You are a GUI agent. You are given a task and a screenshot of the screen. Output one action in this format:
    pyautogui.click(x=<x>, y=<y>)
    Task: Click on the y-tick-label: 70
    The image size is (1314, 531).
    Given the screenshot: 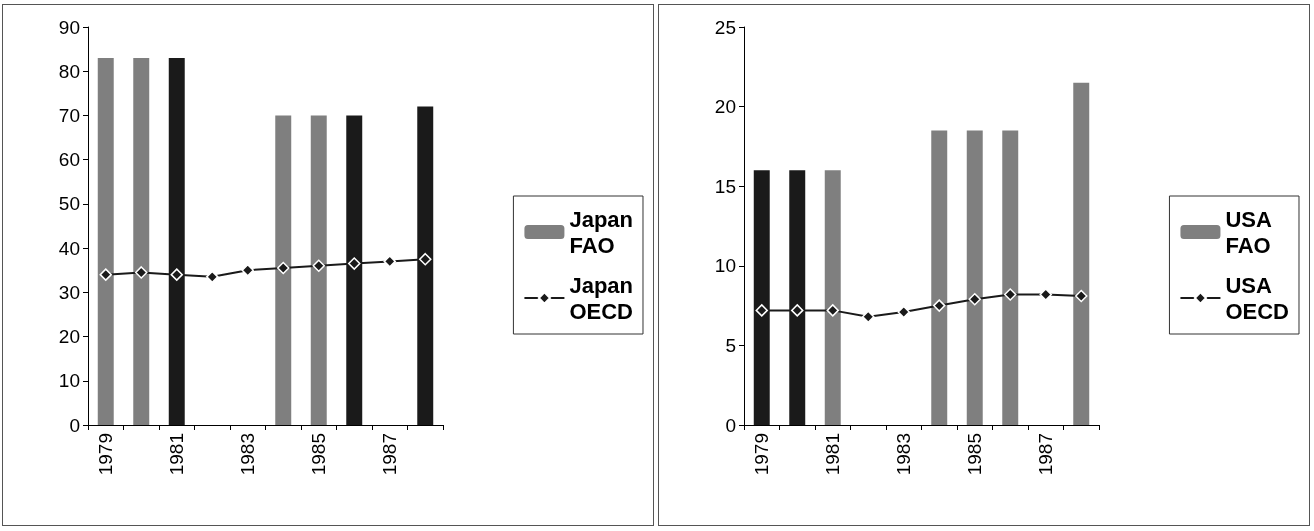 What is the action you would take?
    pyautogui.click(x=69, y=115)
    